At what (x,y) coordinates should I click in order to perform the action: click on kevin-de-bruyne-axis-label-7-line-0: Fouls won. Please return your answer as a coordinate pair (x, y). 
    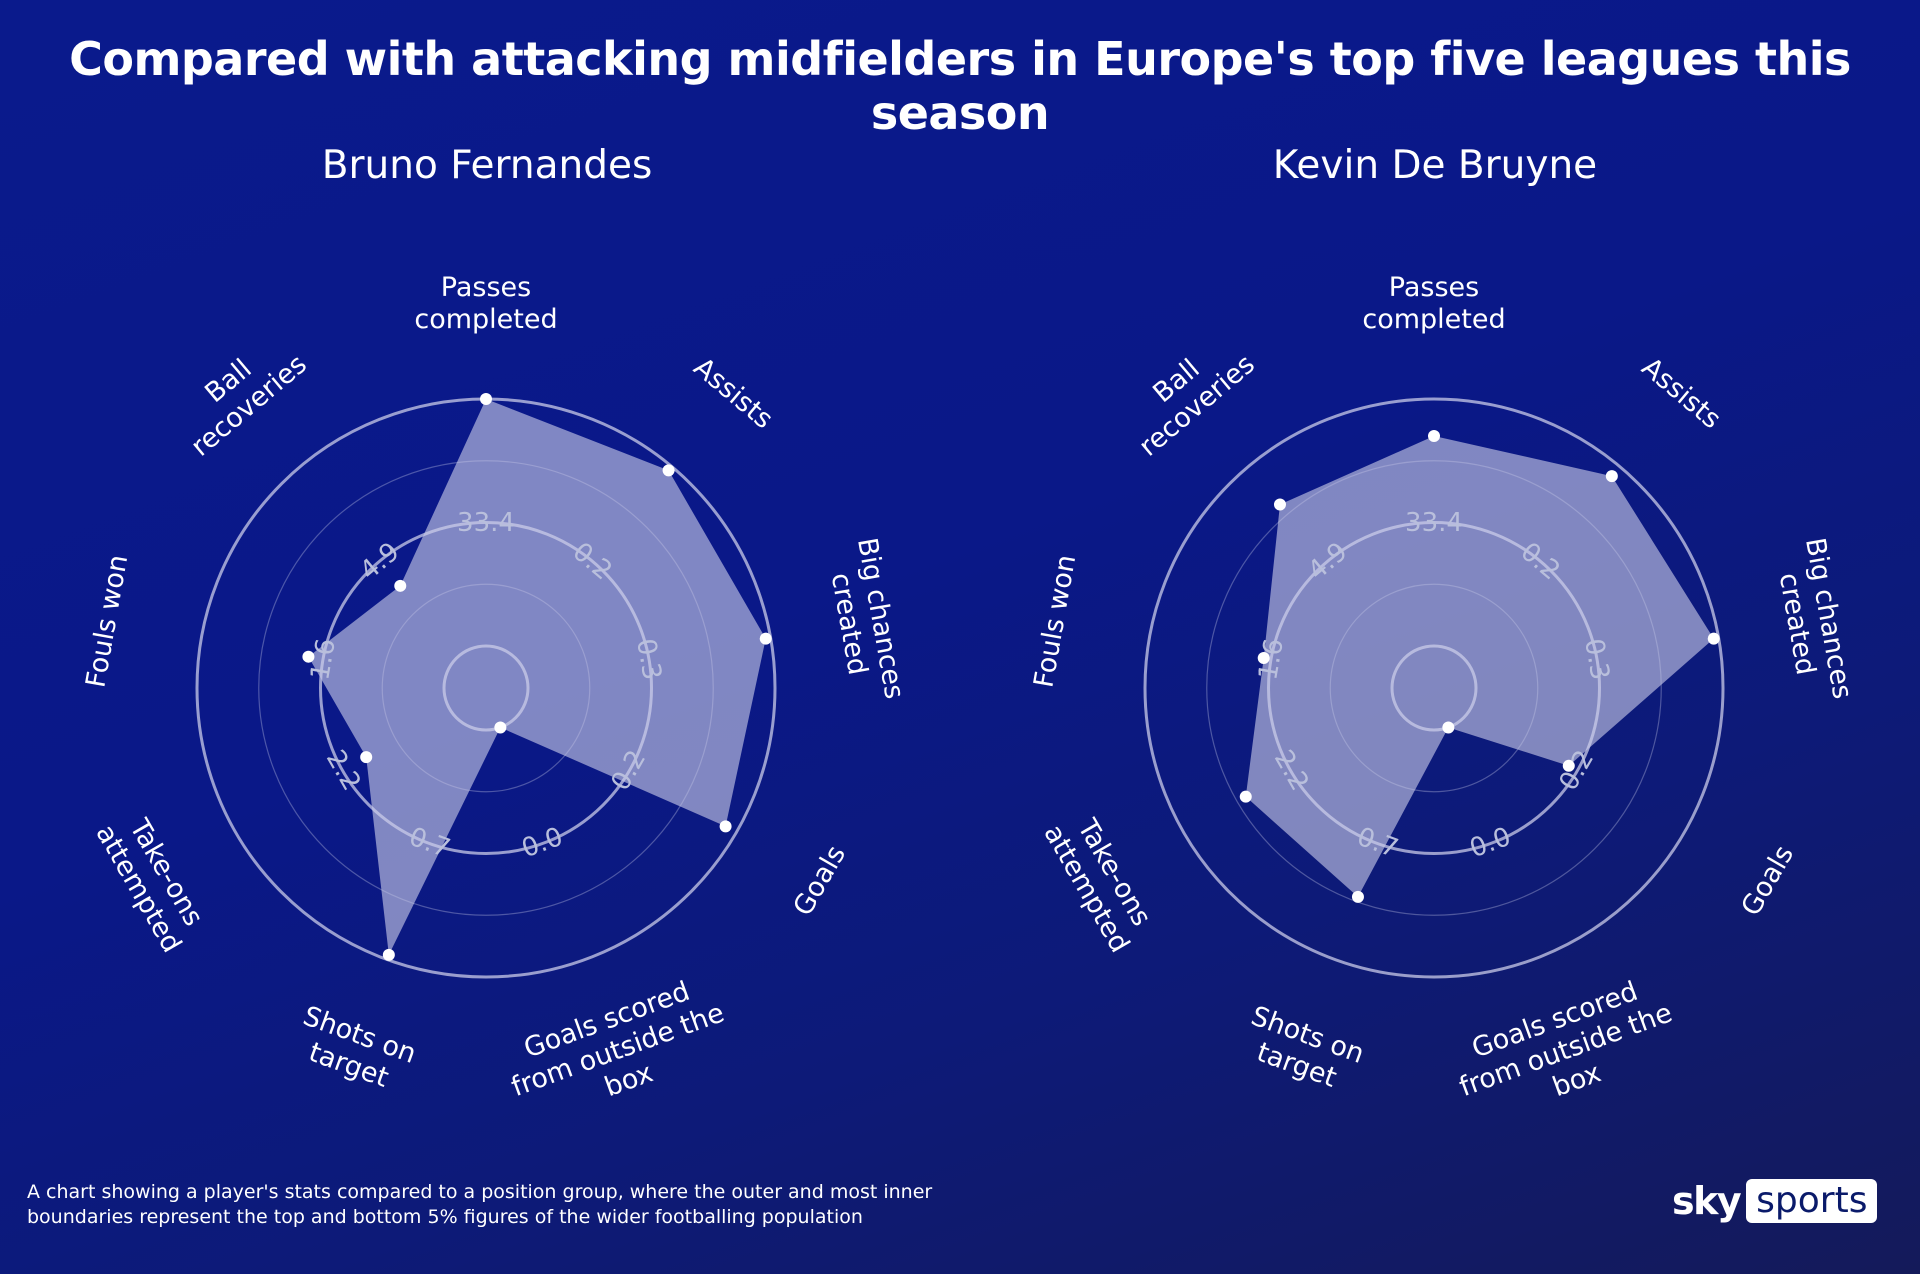
    Looking at the image, I should click on (1055, 620).